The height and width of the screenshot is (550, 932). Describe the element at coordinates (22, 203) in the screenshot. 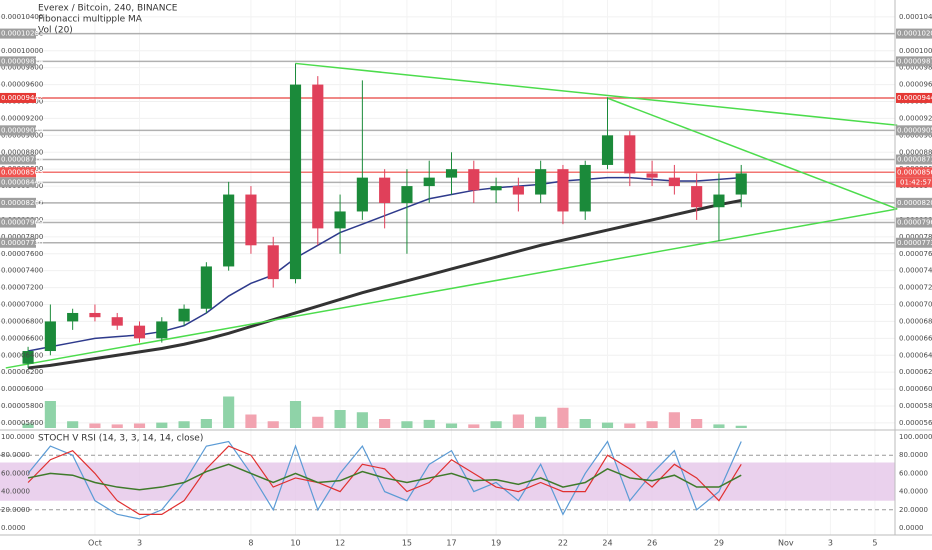

I see `level-tag-label: 0.00008202` at that location.